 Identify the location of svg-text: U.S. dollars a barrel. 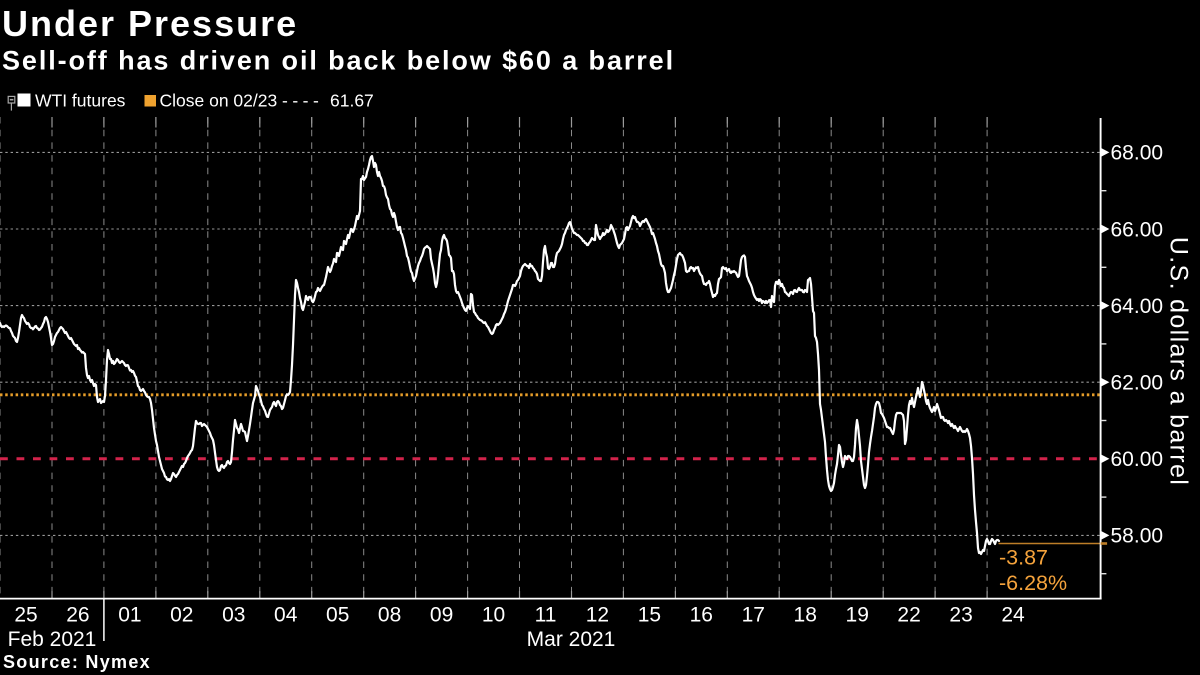
(1179, 361).